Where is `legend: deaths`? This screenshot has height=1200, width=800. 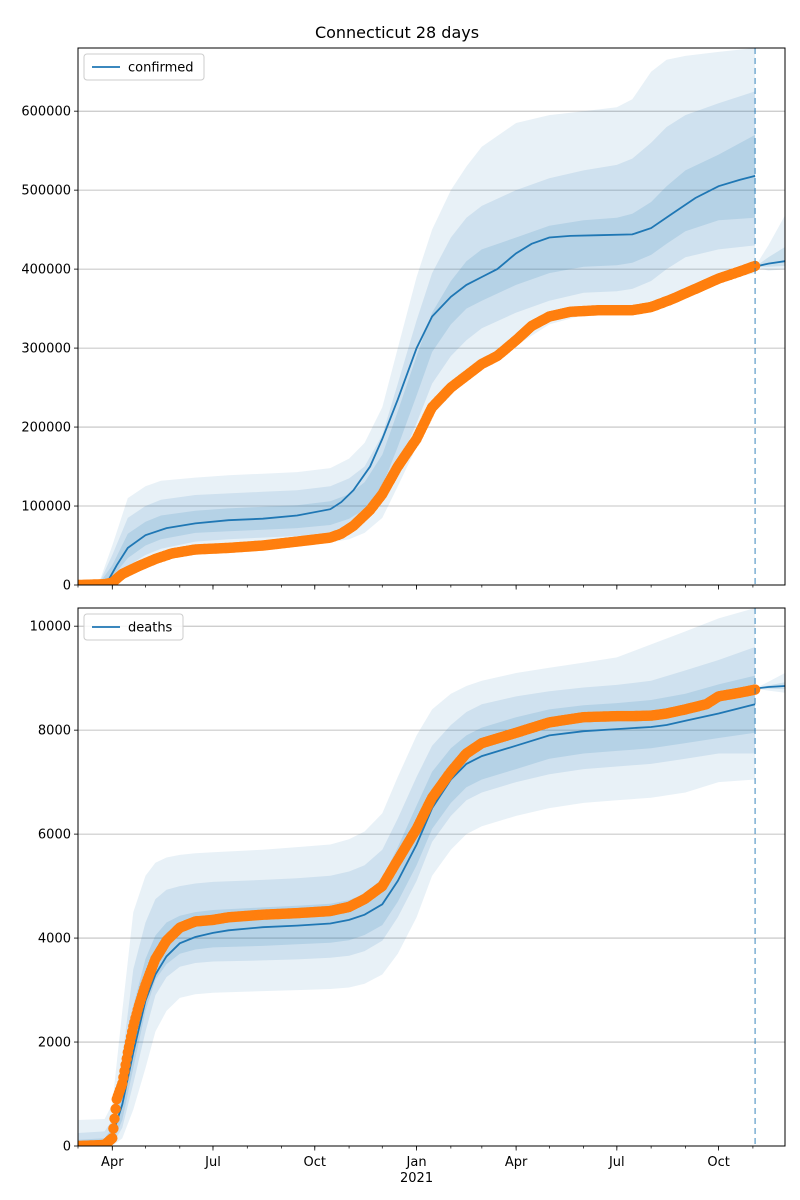 legend: deaths is located at coordinates (133, 627).